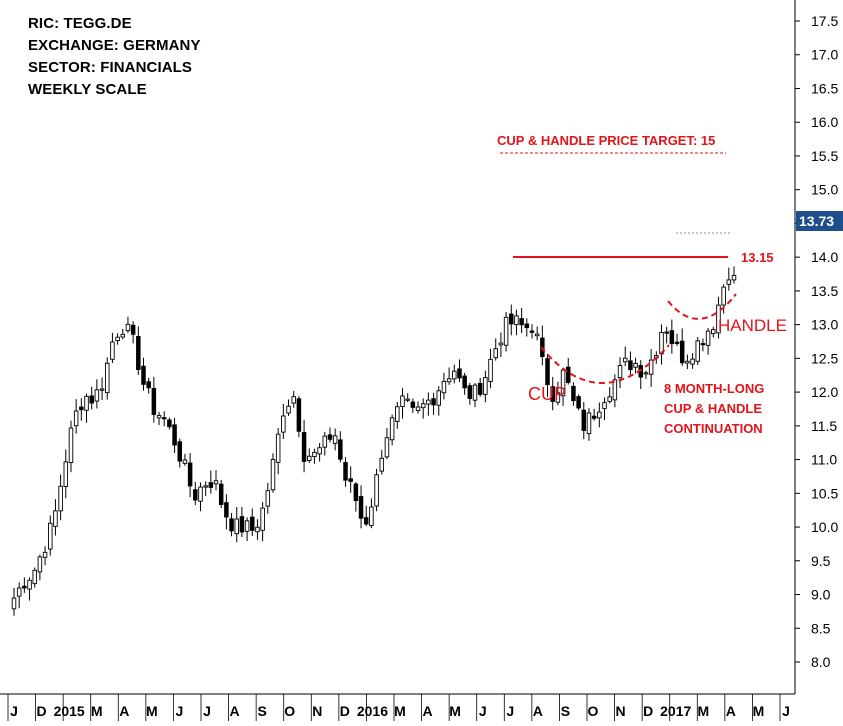  What do you see at coordinates (713, 408) in the screenshot?
I see `pattern-label-line2: CUP & HANDLE` at bounding box center [713, 408].